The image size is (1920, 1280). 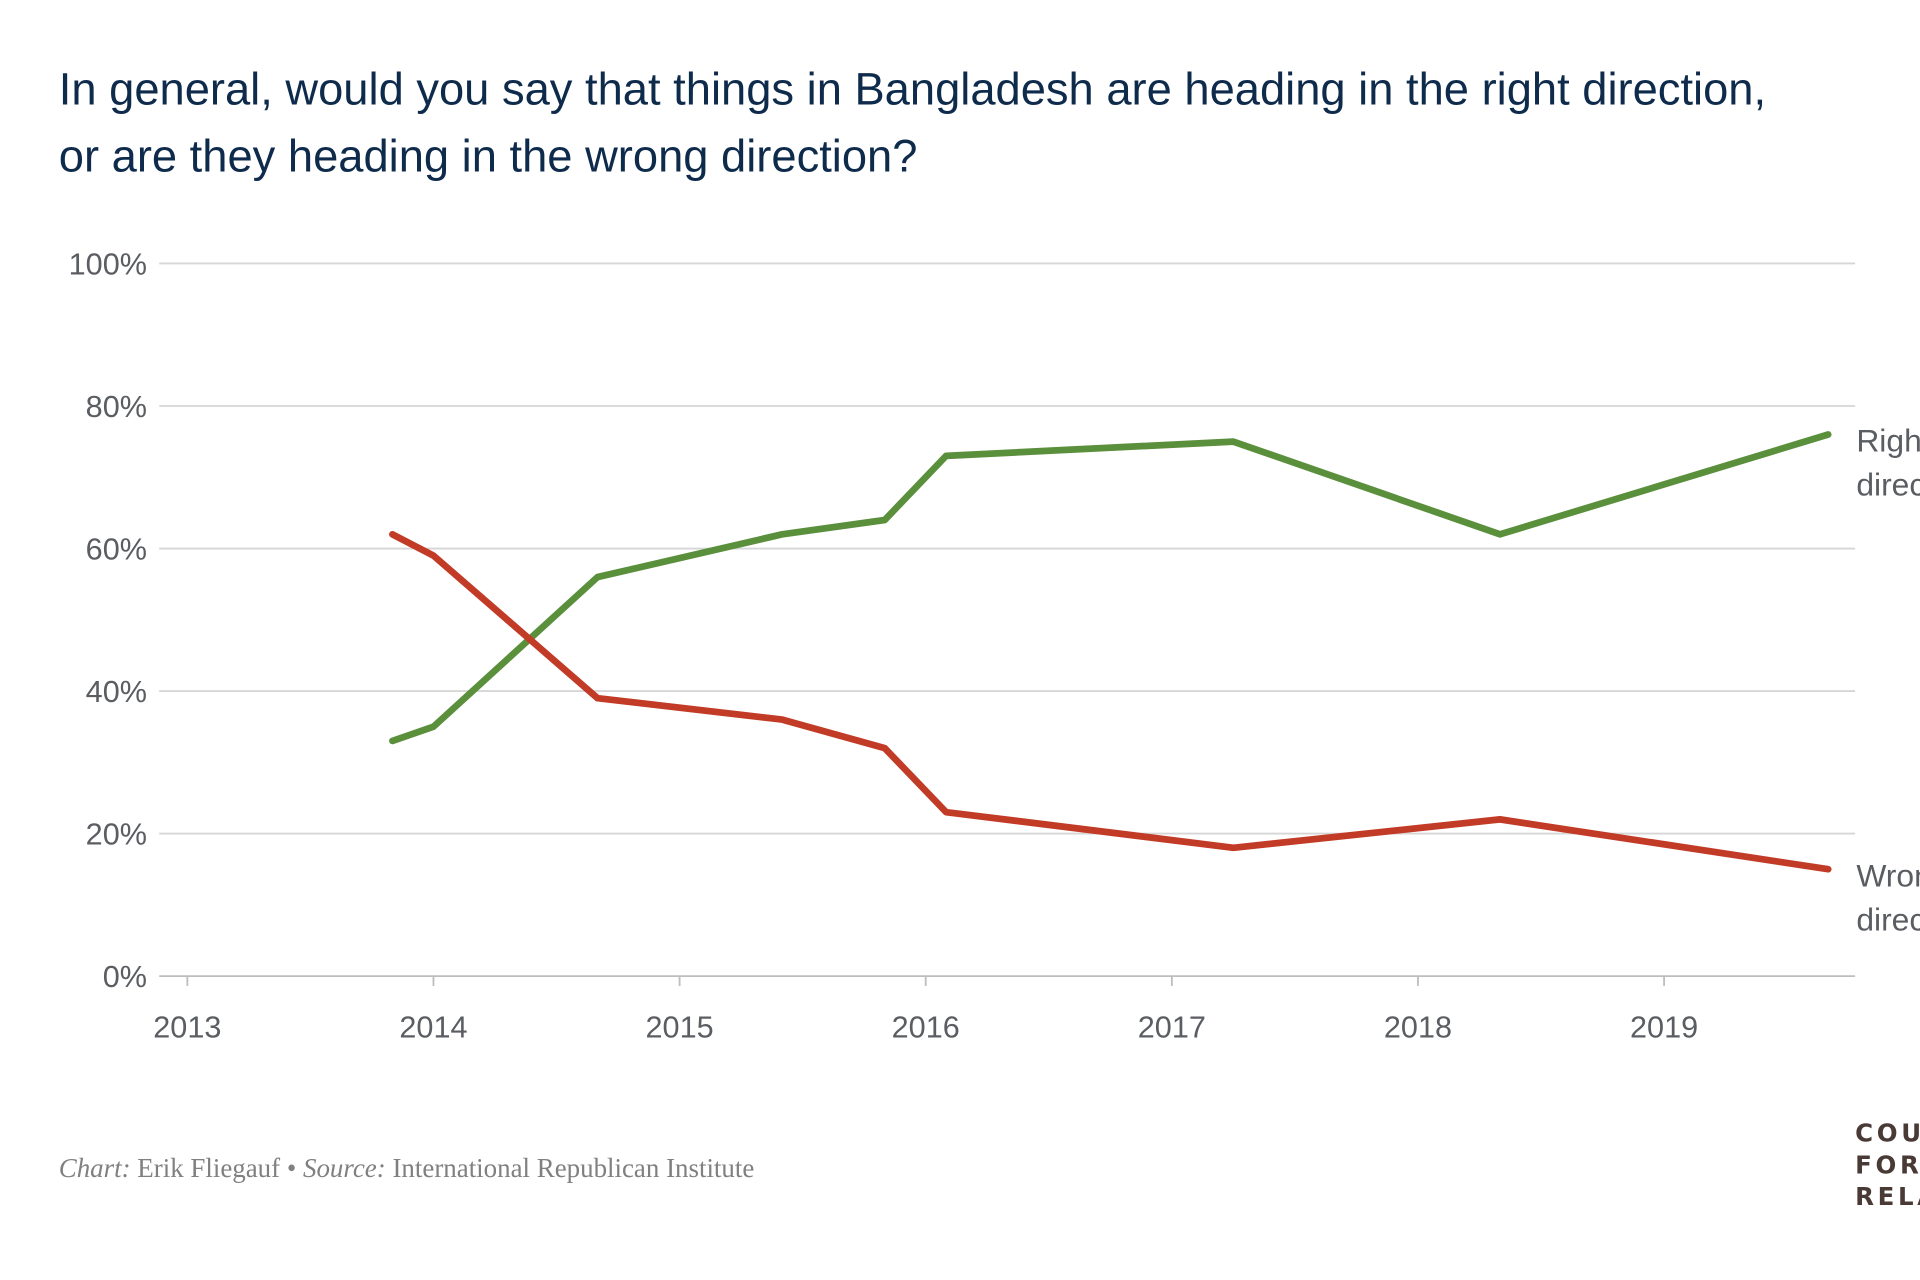 What do you see at coordinates (125, 977) in the screenshot?
I see `y-tick-label: 0%` at bounding box center [125, 977].